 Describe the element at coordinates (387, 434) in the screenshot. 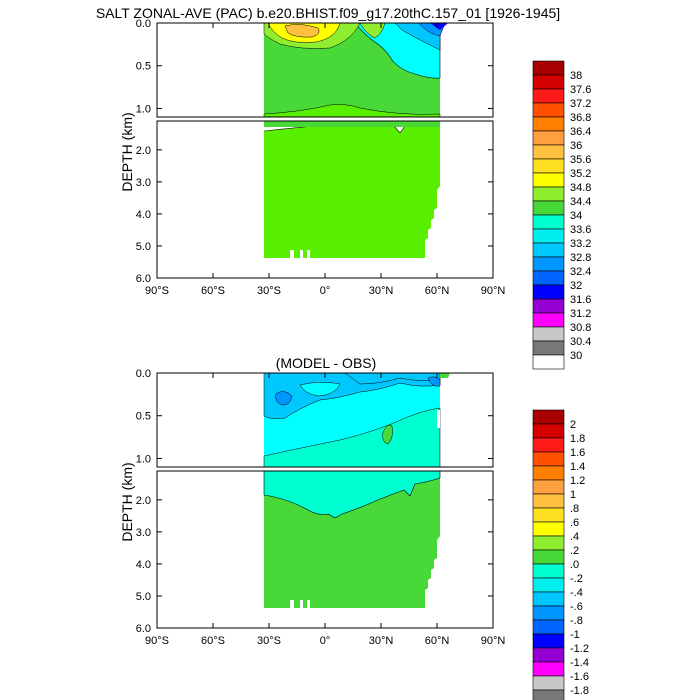

I see `bottom-upper-green-blob` at that location.